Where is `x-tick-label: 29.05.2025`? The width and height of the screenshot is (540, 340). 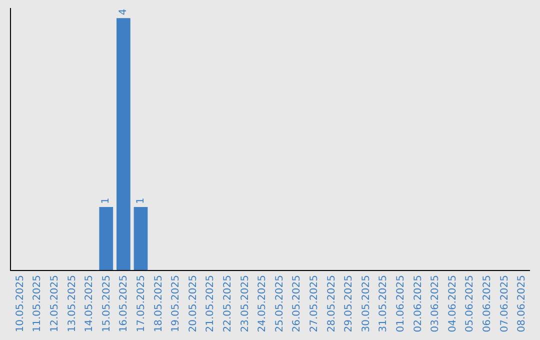
x-tick-label: 29.05.2025 is located at coordinates (349, 303).